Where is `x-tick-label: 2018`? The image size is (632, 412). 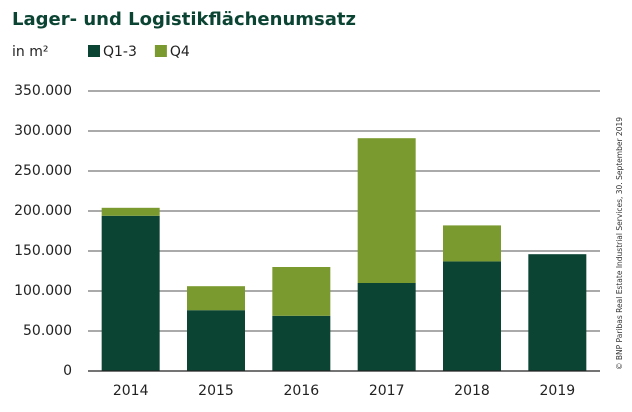
x-tick-label: 2018 is located at coordinates (472, 391).